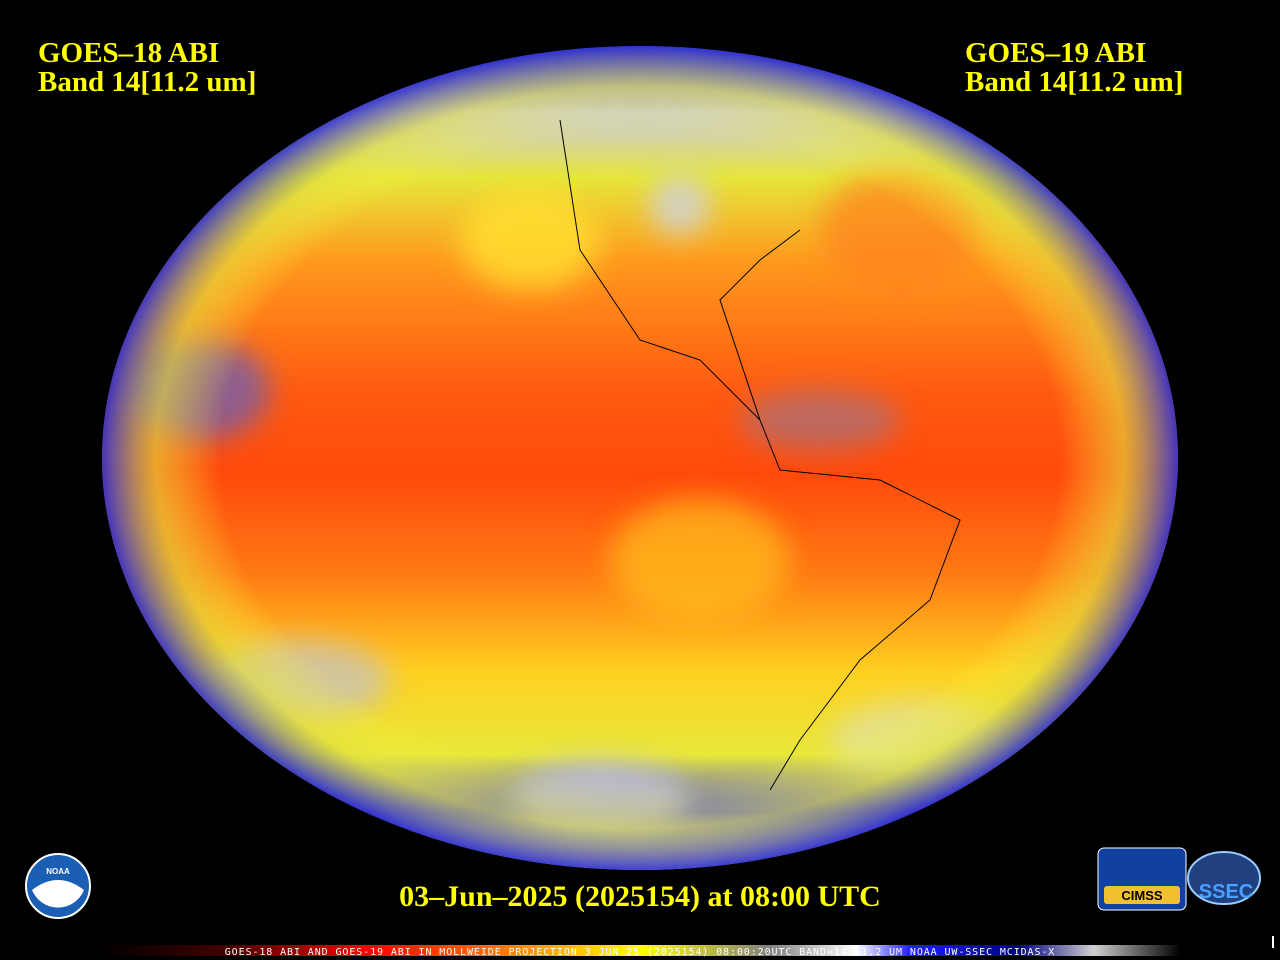 The width and height of the screenshot is (1280, 960). Describe the element at coordinates (1273, 942) in the screenshot. I see `cursor-mark` at that location.